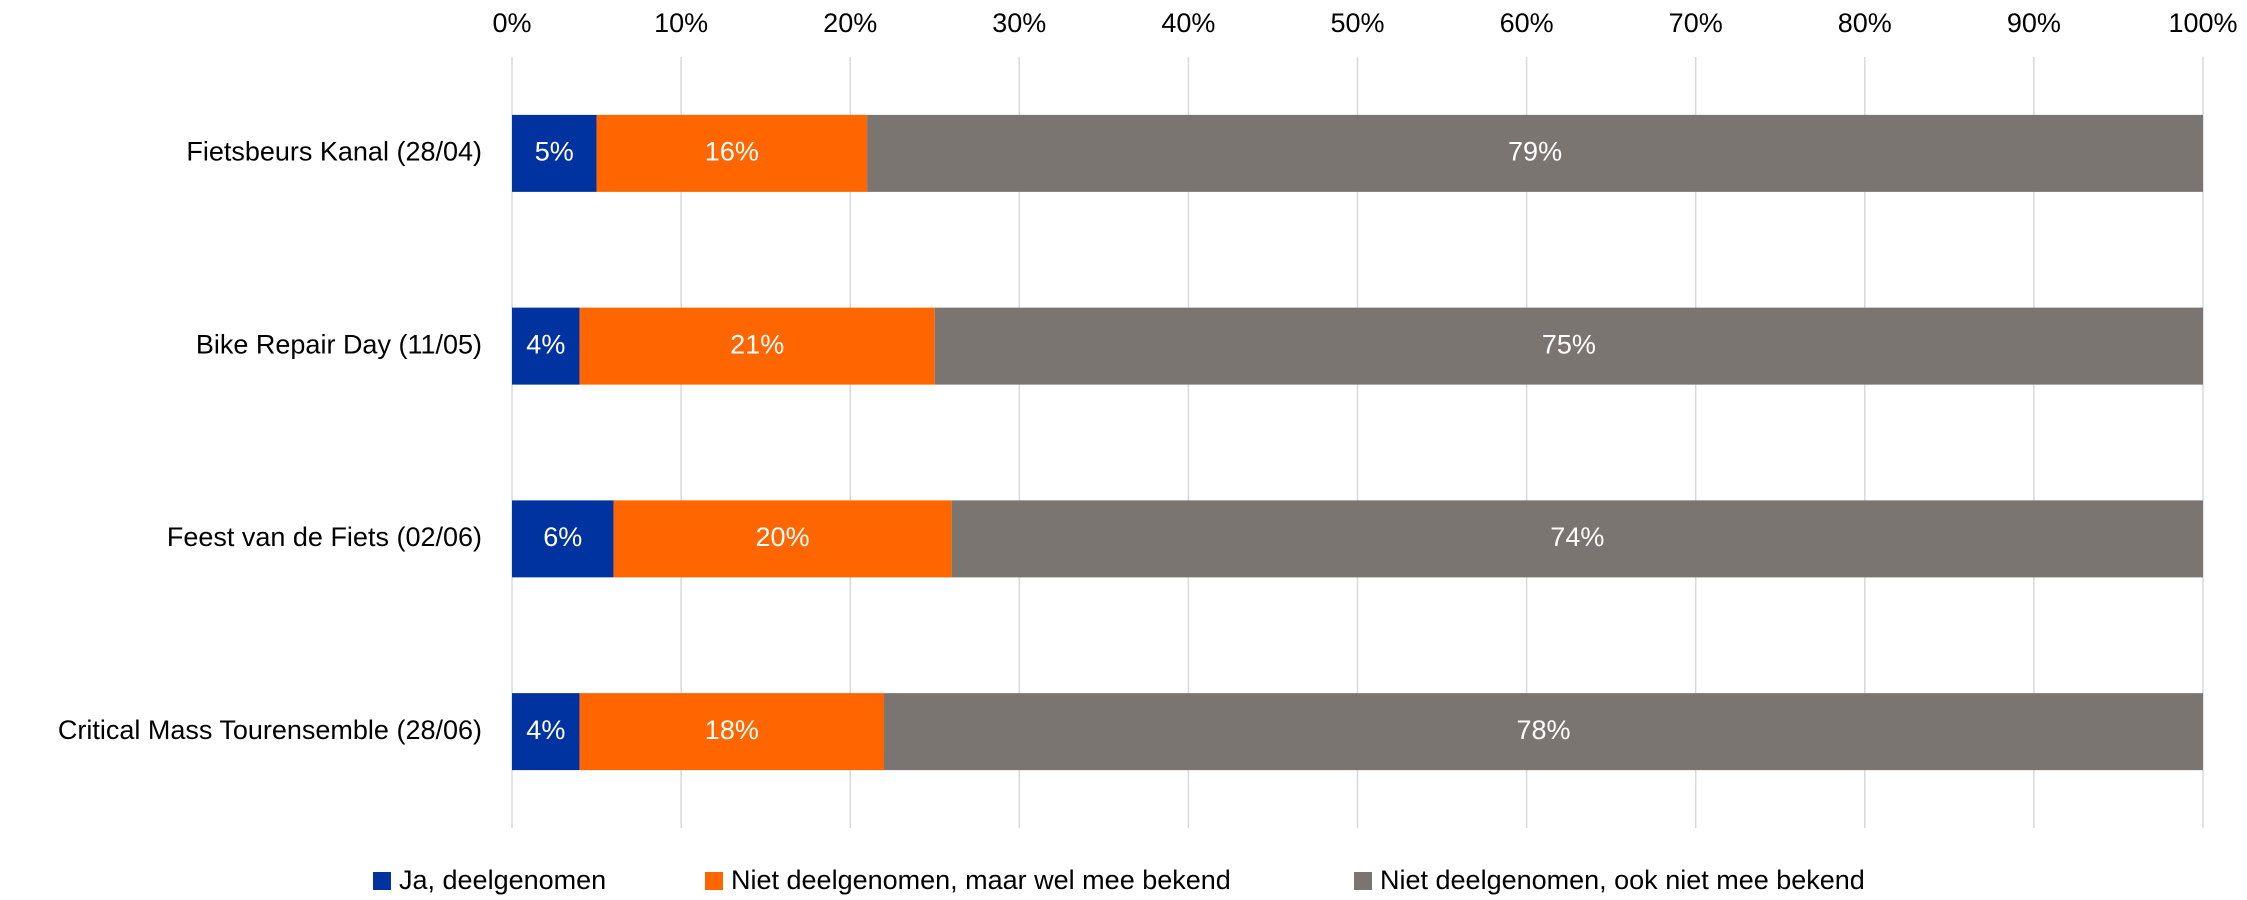  What do you see at coordinates (1622, 880) in the screenshot?
I see `legend-label: Niet deelgenomen, ook niet mee bekend` at bounding box center [1622, 880].